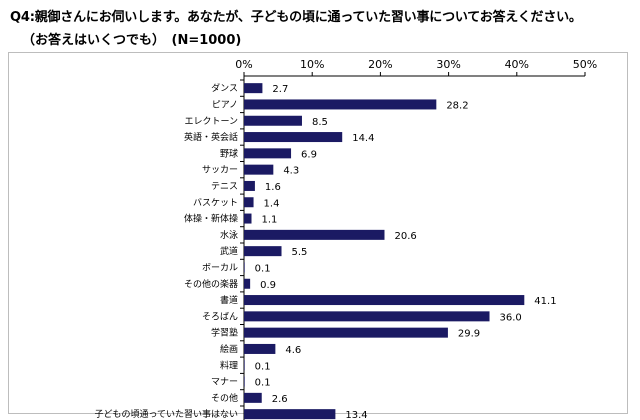 This screenshot has height=420, width=640. What do you see at coordinates (291, 171) in the screenshot?
I see `value-label: 4.3` at bounding box center [291, 171].